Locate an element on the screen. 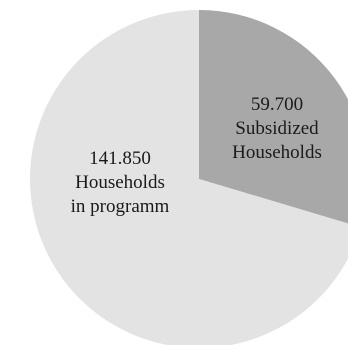 This screenshot has height=345, width=348. slice-label-line: 141.850 is located at coordinates (120, 158).